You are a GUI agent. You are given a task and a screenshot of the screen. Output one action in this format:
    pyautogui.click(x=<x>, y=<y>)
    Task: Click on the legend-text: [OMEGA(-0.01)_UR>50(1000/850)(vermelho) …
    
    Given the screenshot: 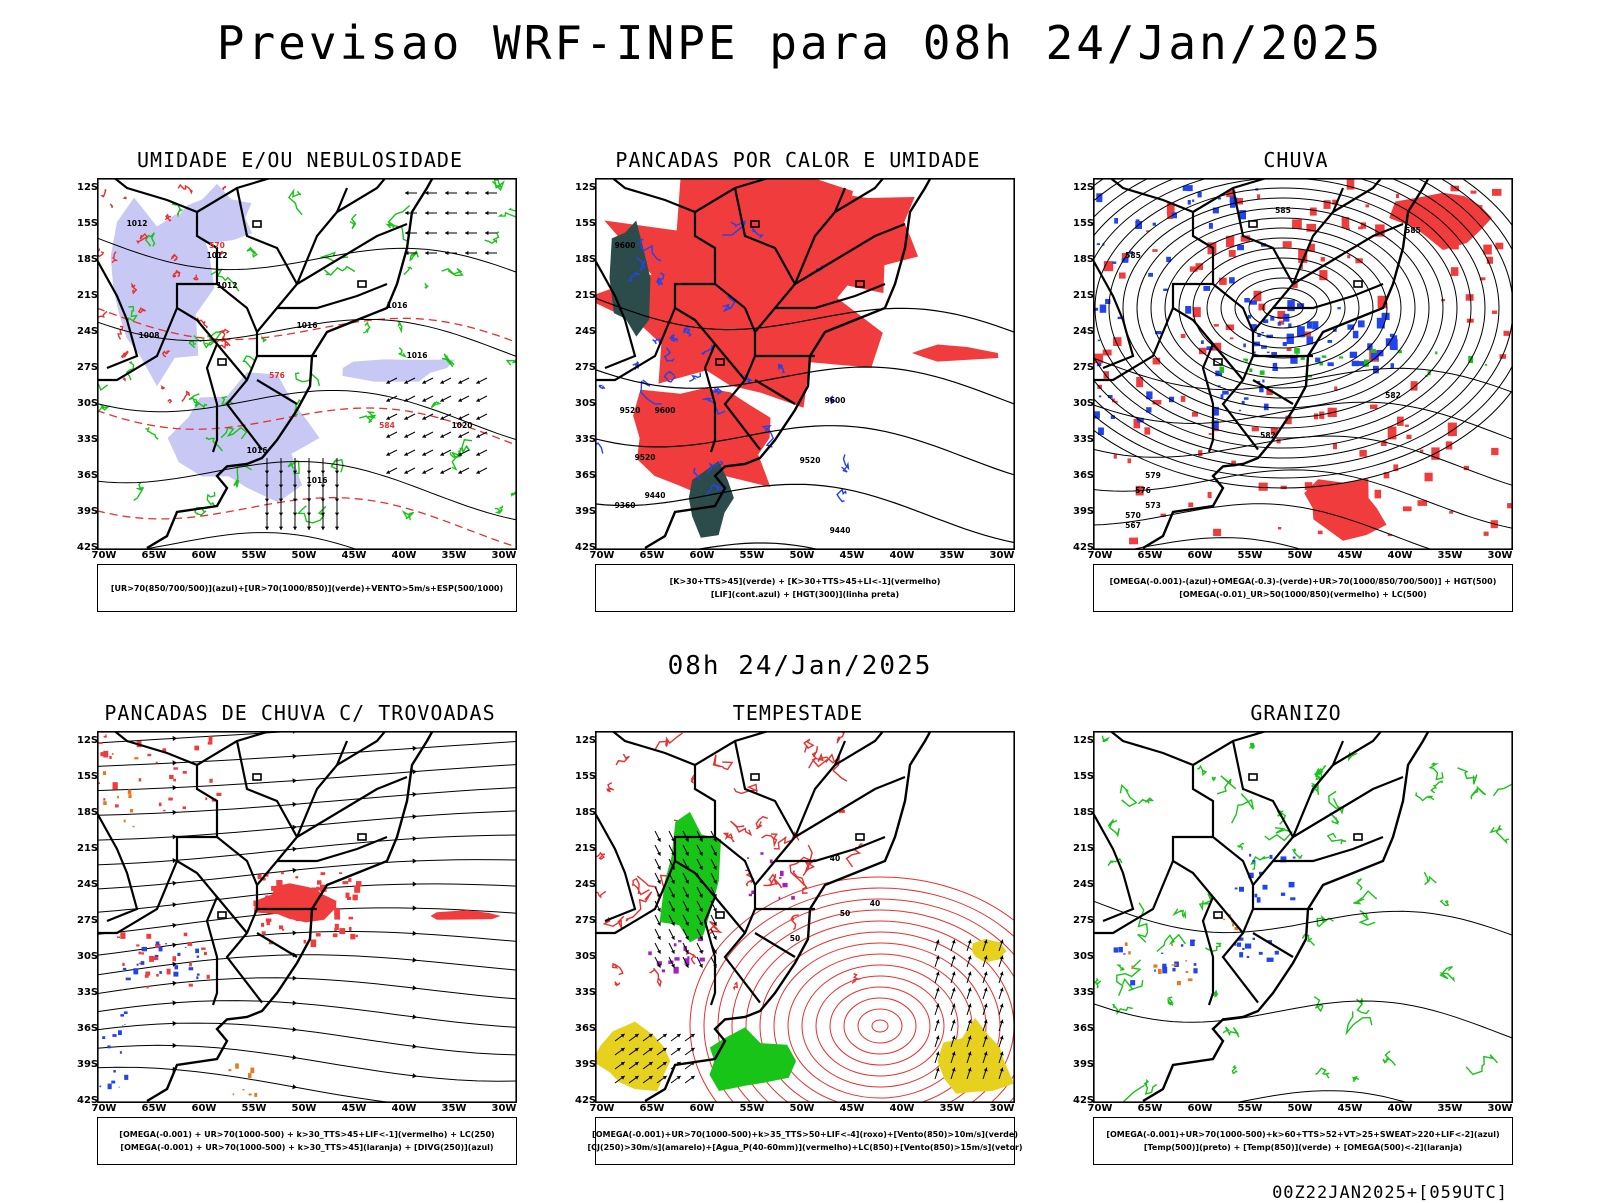 What is the action you would take?
    pyautogui.click(x=1303, y=594)
    